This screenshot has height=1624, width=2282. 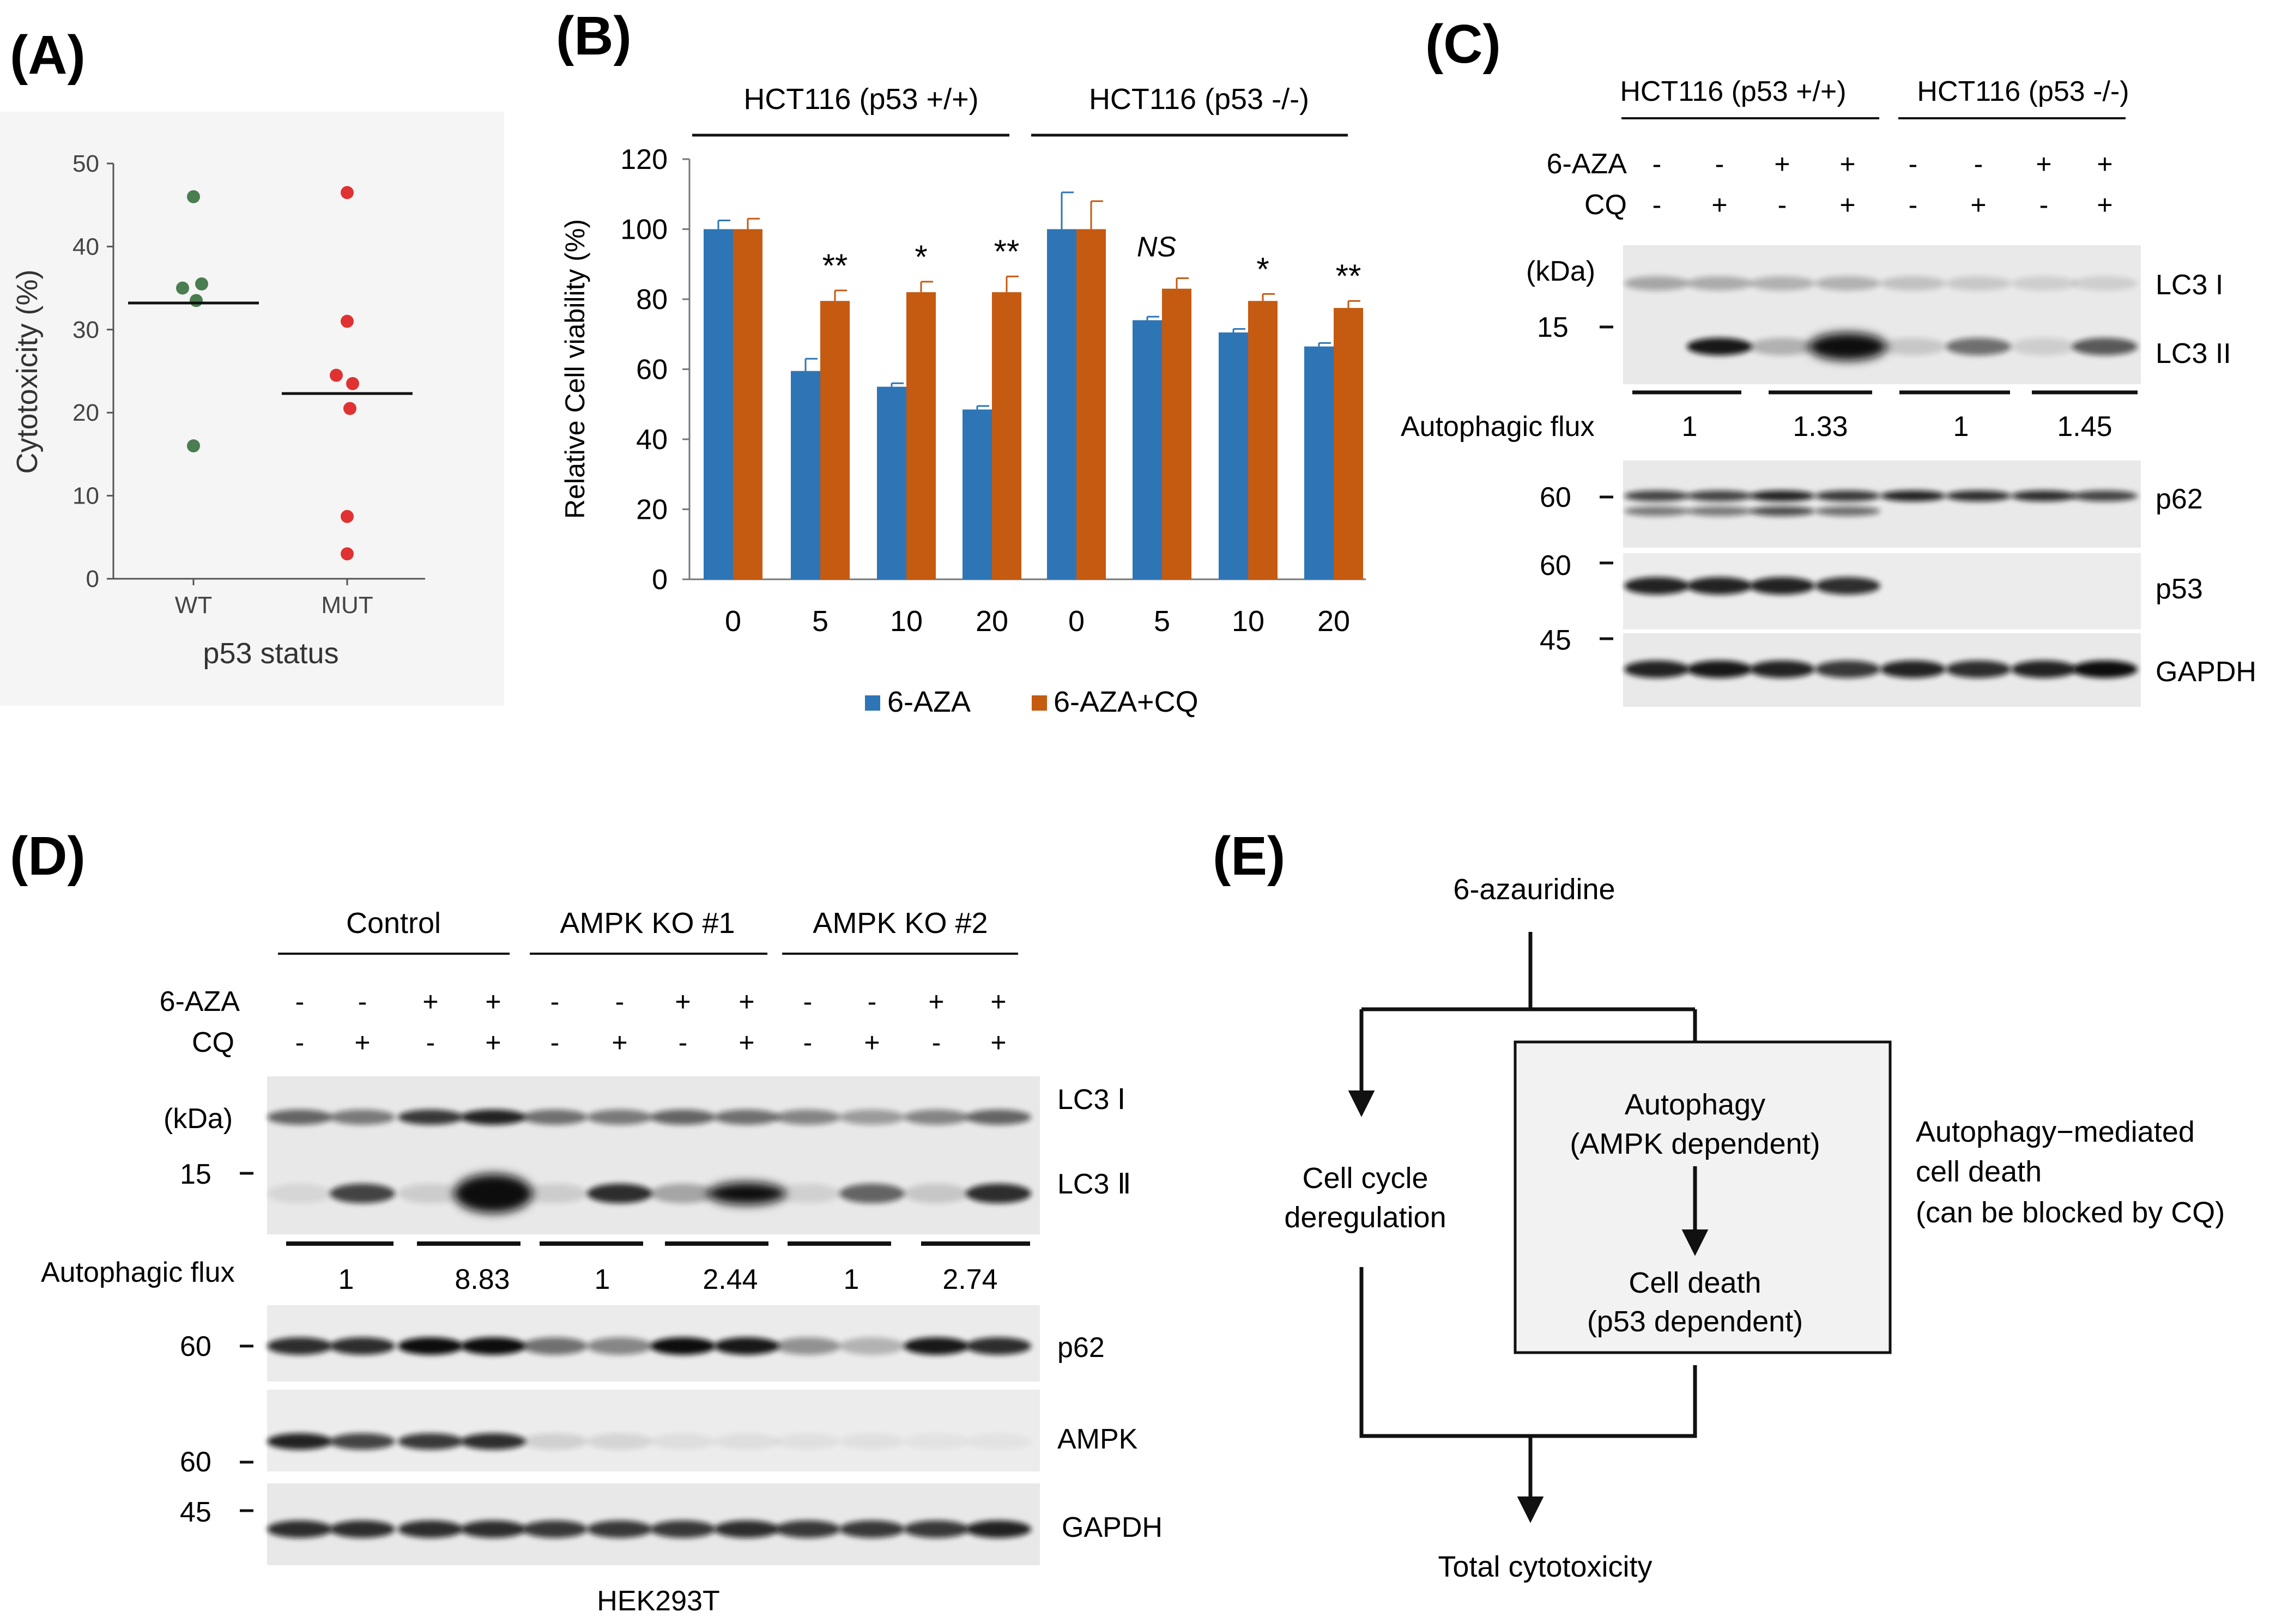 I want to click on legend-swatch-6-aza-cq, so click(x=1039, y=703).